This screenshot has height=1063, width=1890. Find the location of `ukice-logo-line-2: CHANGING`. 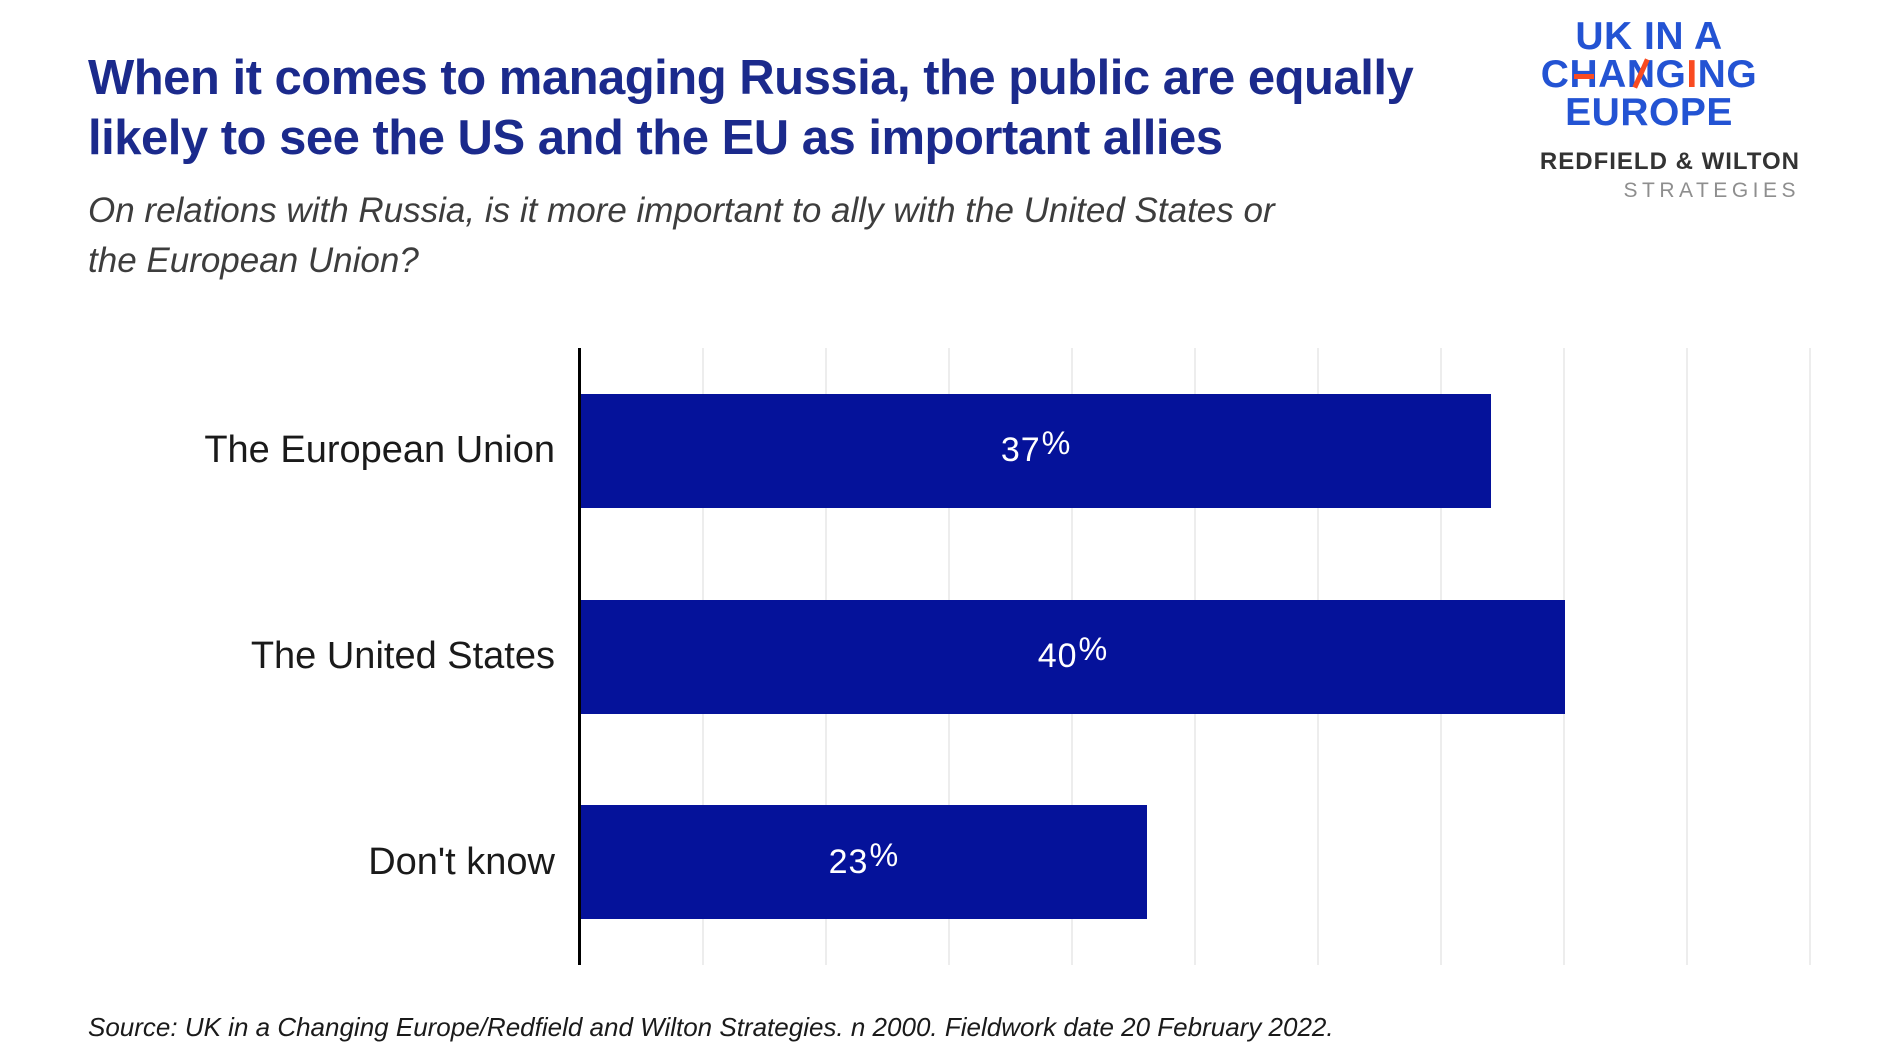

ukice-logo-line-2: CHANGING is located at coordinates (1649, 74).